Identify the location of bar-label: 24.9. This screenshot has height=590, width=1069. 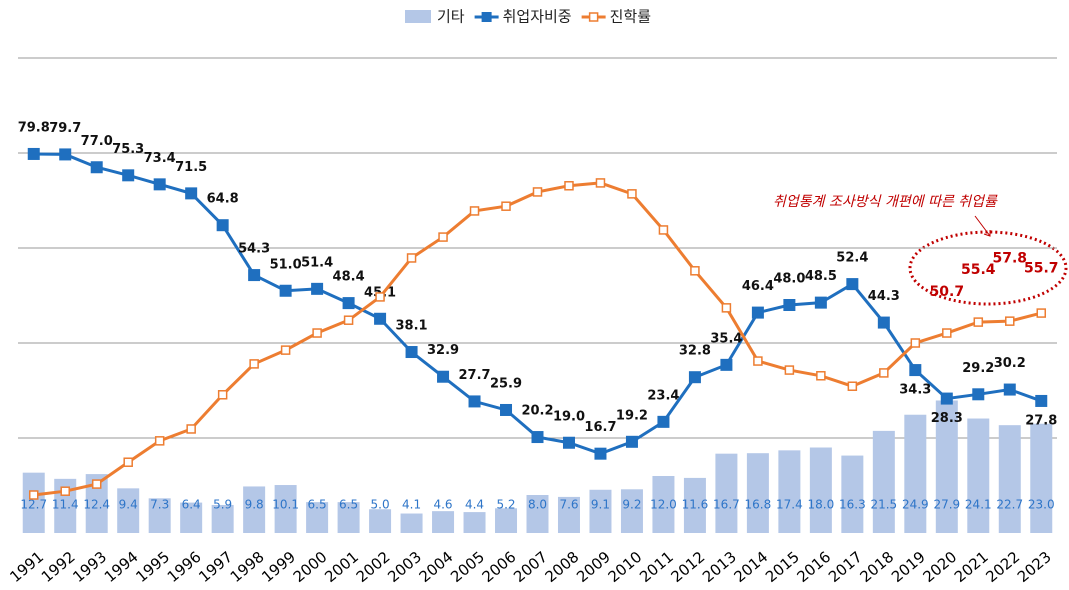
(915, 505).